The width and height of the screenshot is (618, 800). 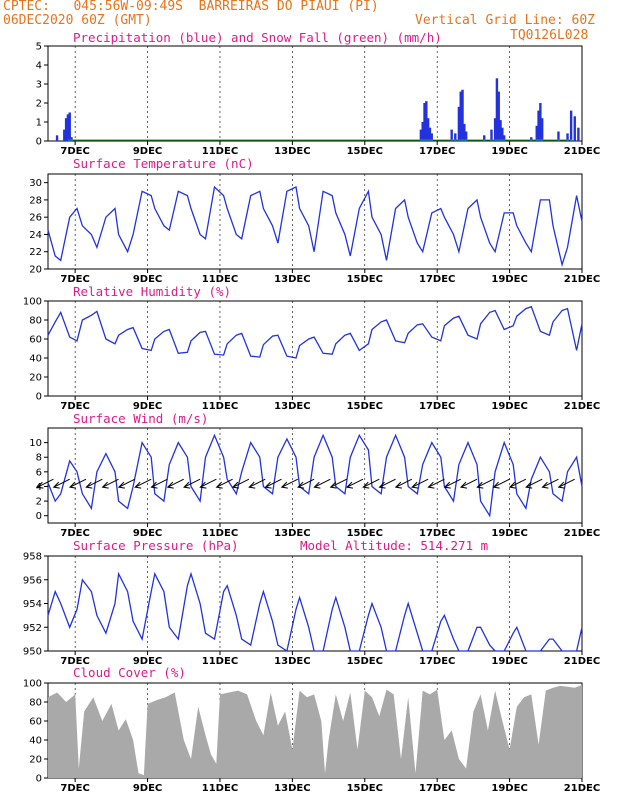 I want to click on header-date: 06DEC2020 60Z (GMT), so click(x=77, y=20).